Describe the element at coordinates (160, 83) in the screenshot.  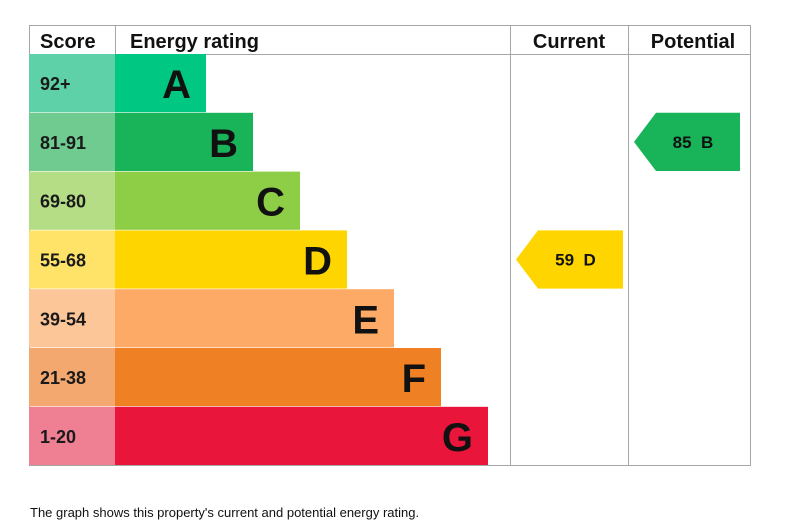
I see `band-bar-a` at that location.